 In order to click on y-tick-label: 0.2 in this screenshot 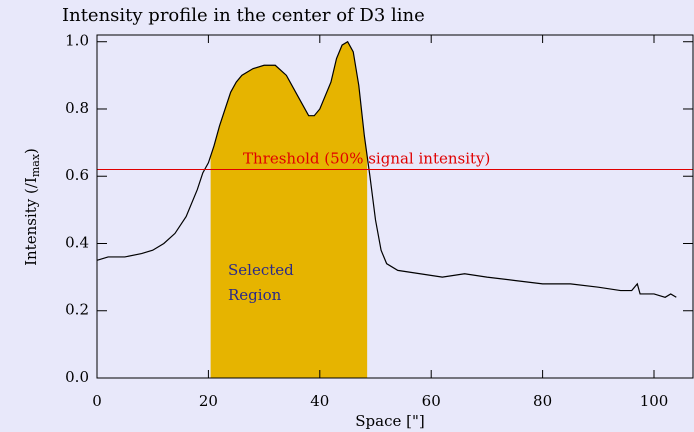, I will do `click(77, 310)`.